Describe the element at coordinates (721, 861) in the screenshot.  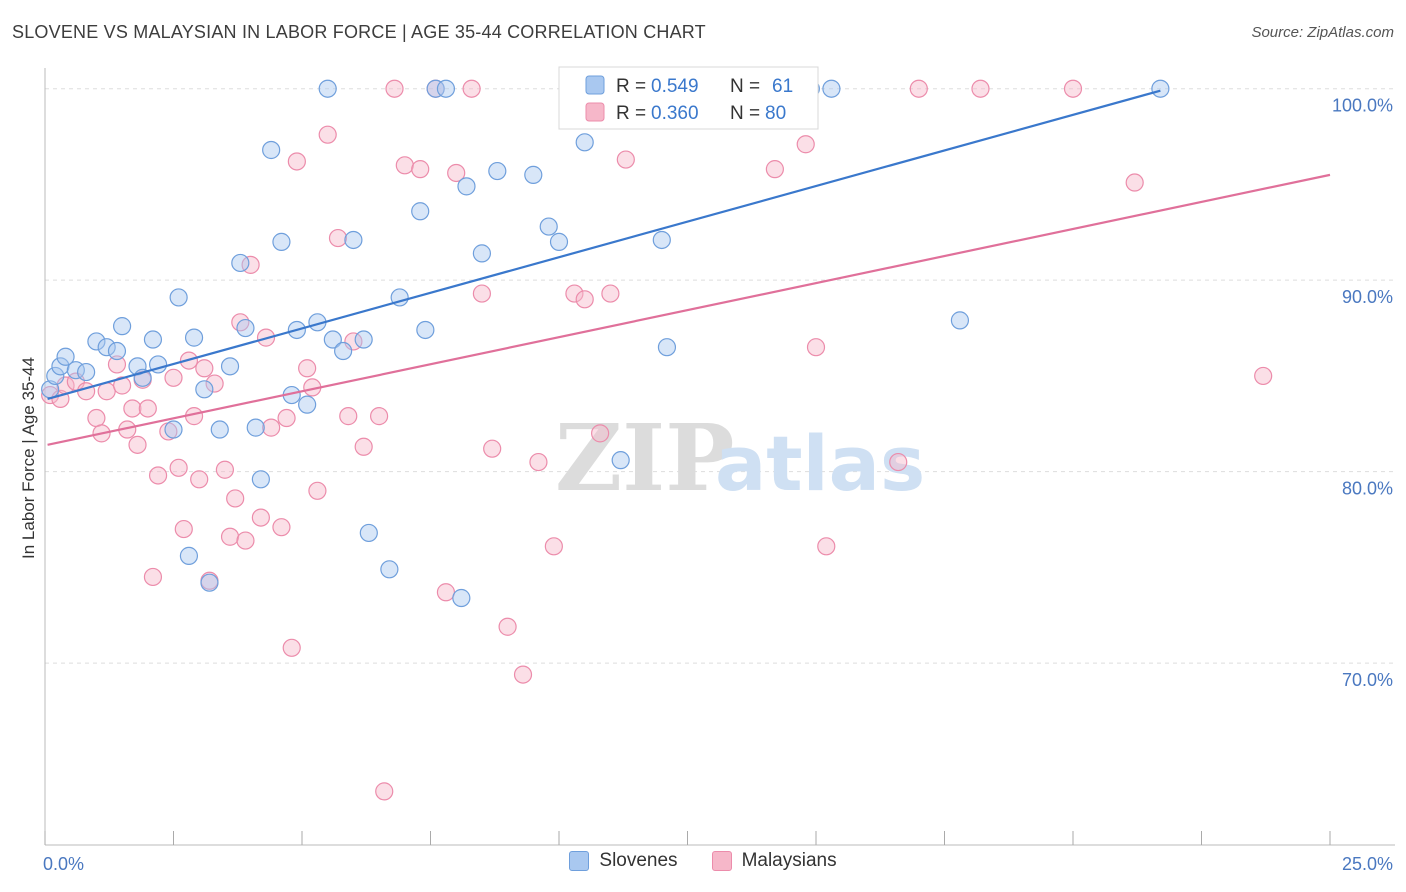
I see `malaysians-swatch` at that location.